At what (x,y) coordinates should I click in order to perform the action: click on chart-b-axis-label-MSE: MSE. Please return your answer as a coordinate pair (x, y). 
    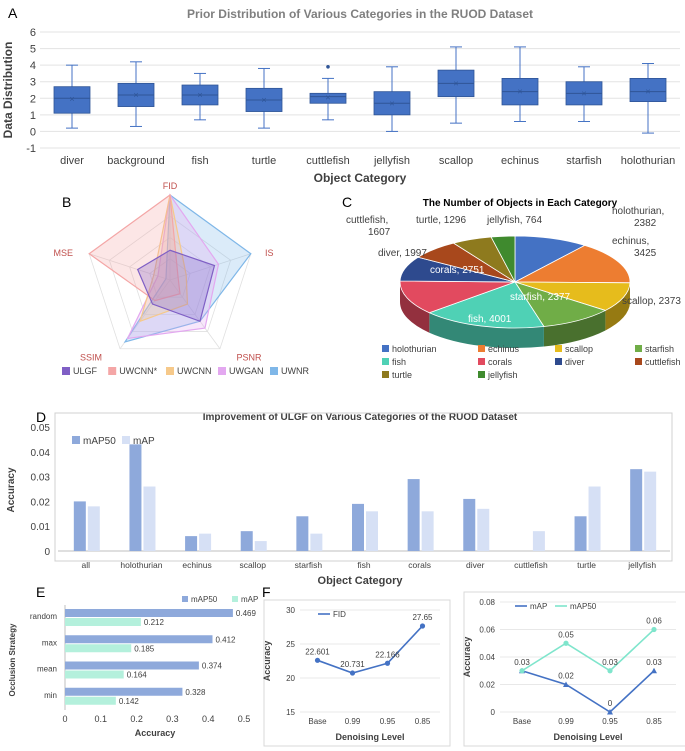
    Looking at the image, I should click on (63, 253).